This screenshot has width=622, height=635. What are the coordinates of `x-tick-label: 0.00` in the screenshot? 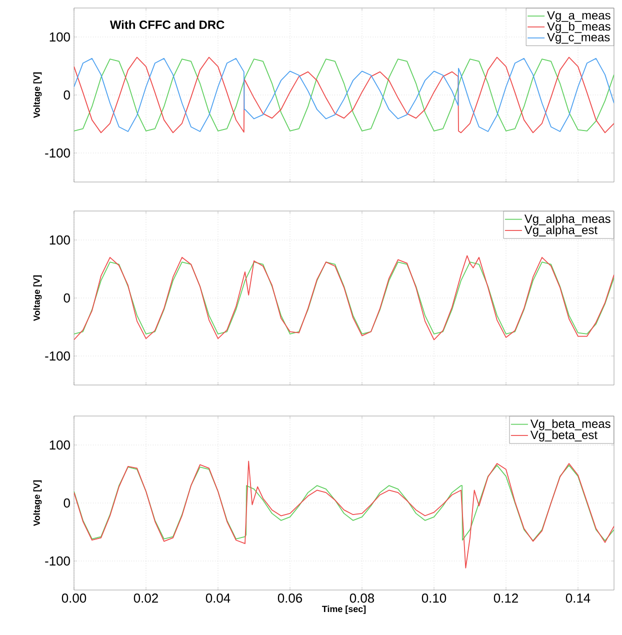 It's located at (74, 598).